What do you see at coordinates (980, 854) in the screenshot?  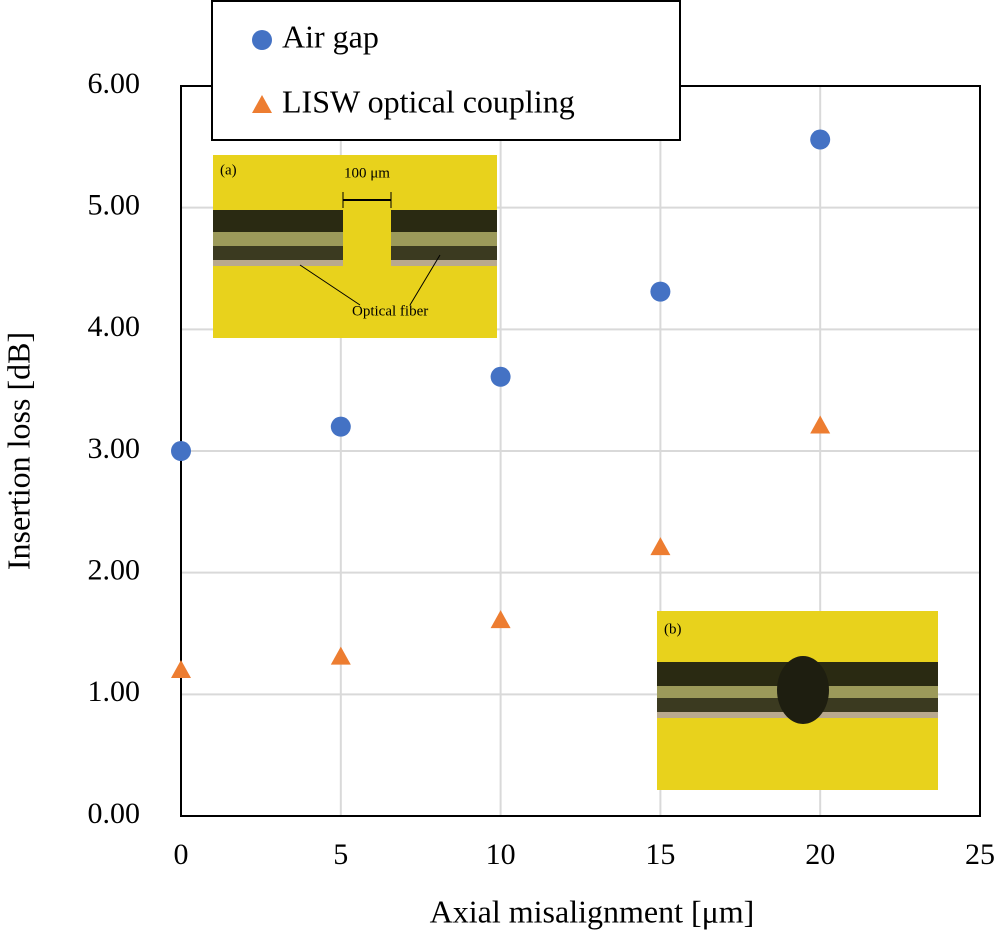 I see `x-tick-label: 25` at bounding box center [980, 854].